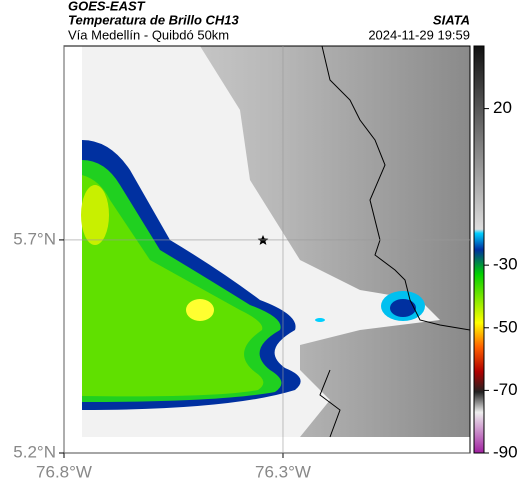 This screenshot has height=496, width=526. I want to click on colorbar-tick-label: -70, so click(505, 389).